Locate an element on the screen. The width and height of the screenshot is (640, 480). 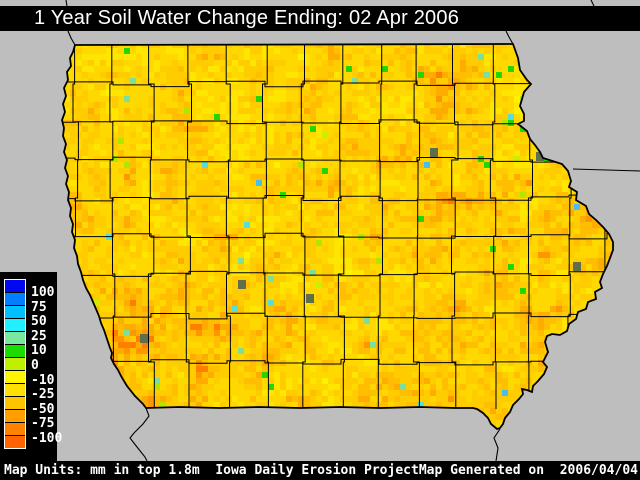
legend-label: 10 is located at coordinates (39, 351).